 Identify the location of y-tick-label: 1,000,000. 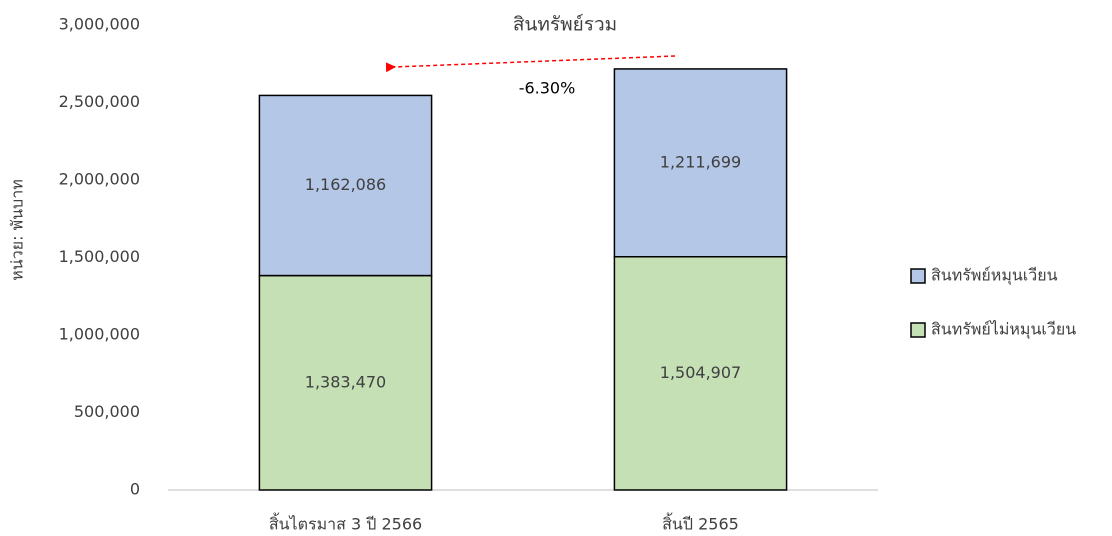
(99, 334).